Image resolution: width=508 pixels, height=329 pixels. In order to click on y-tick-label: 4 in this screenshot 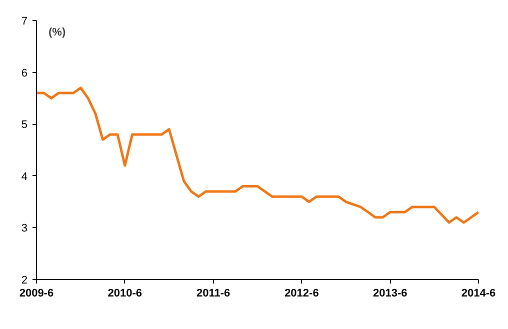, I will do `click(24, 176)`.